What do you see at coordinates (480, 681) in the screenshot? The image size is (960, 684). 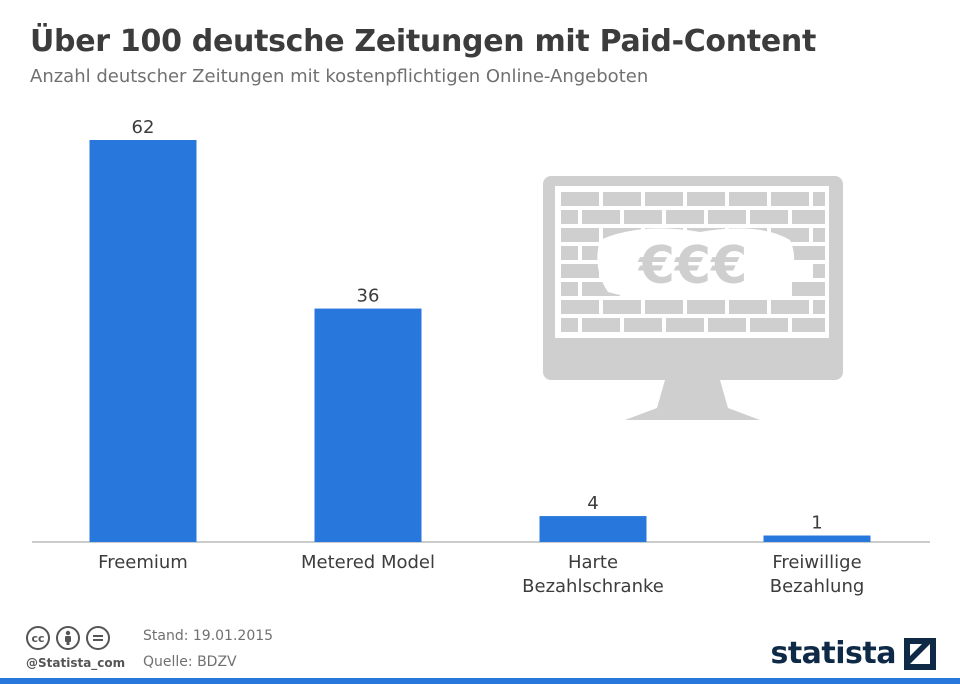 I see `bottom-accent-line` at bounding box center [480, 681].